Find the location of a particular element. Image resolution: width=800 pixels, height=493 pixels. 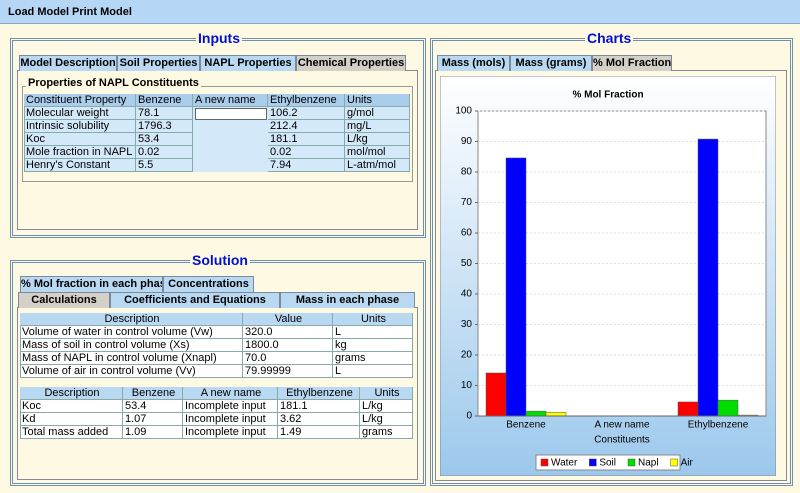

legend-box is located at coordinates (608, 462).